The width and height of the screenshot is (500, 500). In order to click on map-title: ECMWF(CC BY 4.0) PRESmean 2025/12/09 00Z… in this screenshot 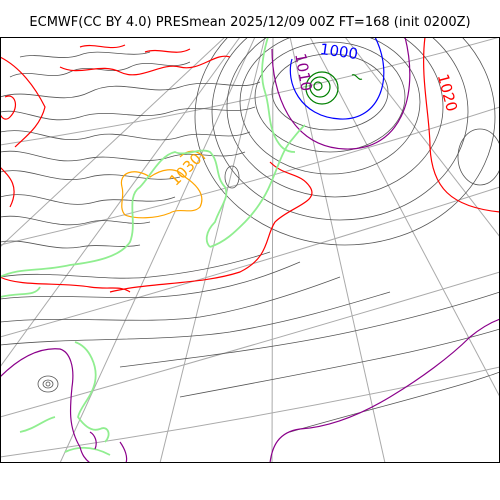, I will do `click(250, 22)`.